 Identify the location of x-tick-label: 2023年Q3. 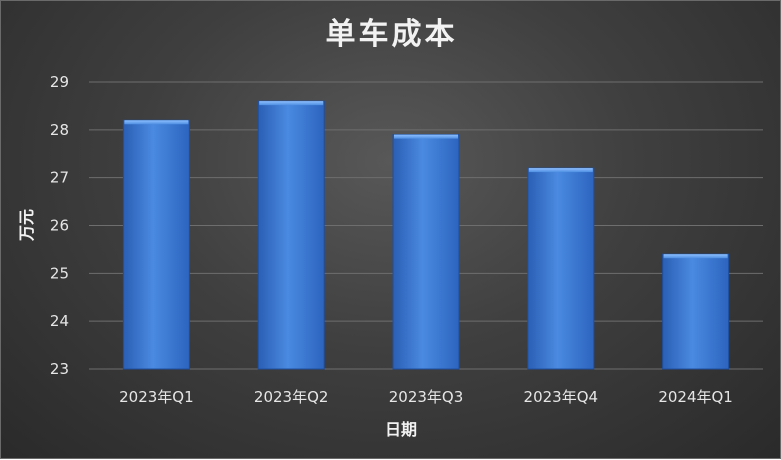
(426, 397).